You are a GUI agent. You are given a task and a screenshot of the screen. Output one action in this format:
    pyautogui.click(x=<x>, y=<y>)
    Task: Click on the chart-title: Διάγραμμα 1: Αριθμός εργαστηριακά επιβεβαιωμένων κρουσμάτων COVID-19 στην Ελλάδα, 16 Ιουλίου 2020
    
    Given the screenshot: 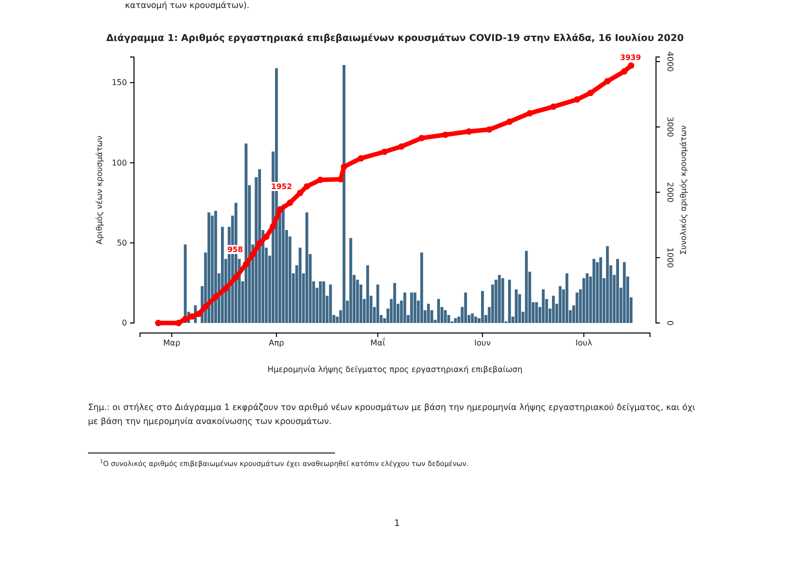 What is the action you would take?
    pyautogui.click(x=395, y=38)
    